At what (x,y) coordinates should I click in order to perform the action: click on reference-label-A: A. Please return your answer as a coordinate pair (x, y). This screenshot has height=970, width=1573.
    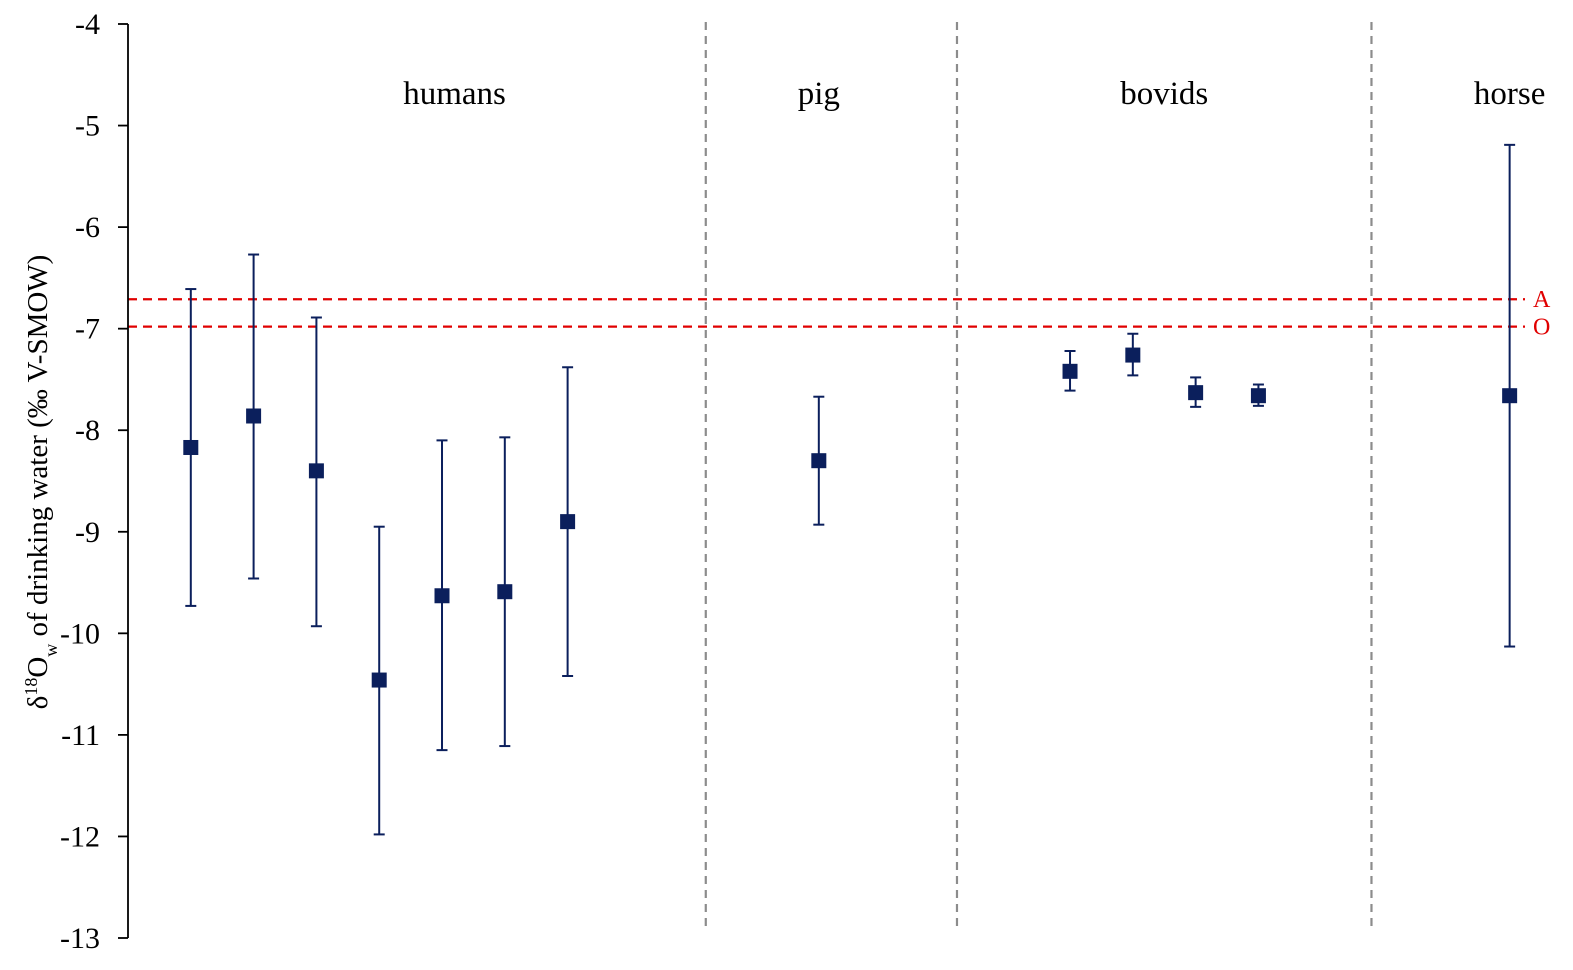
    Looking at the image, I should click on (1542, 300).